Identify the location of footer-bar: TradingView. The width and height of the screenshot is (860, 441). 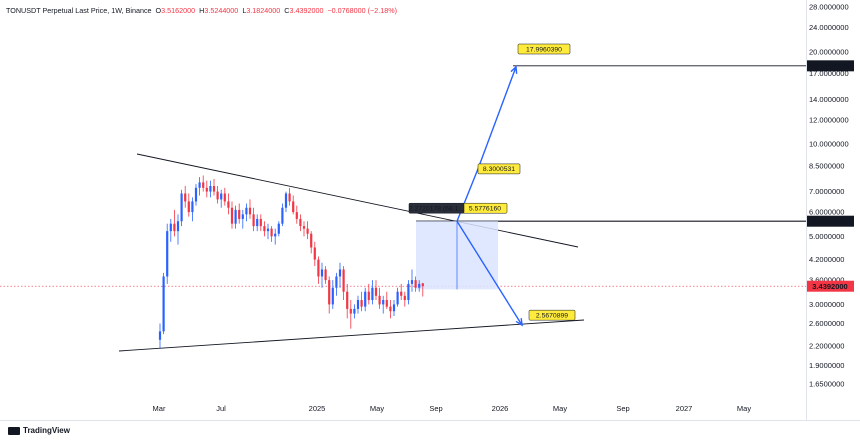
(430, 430).